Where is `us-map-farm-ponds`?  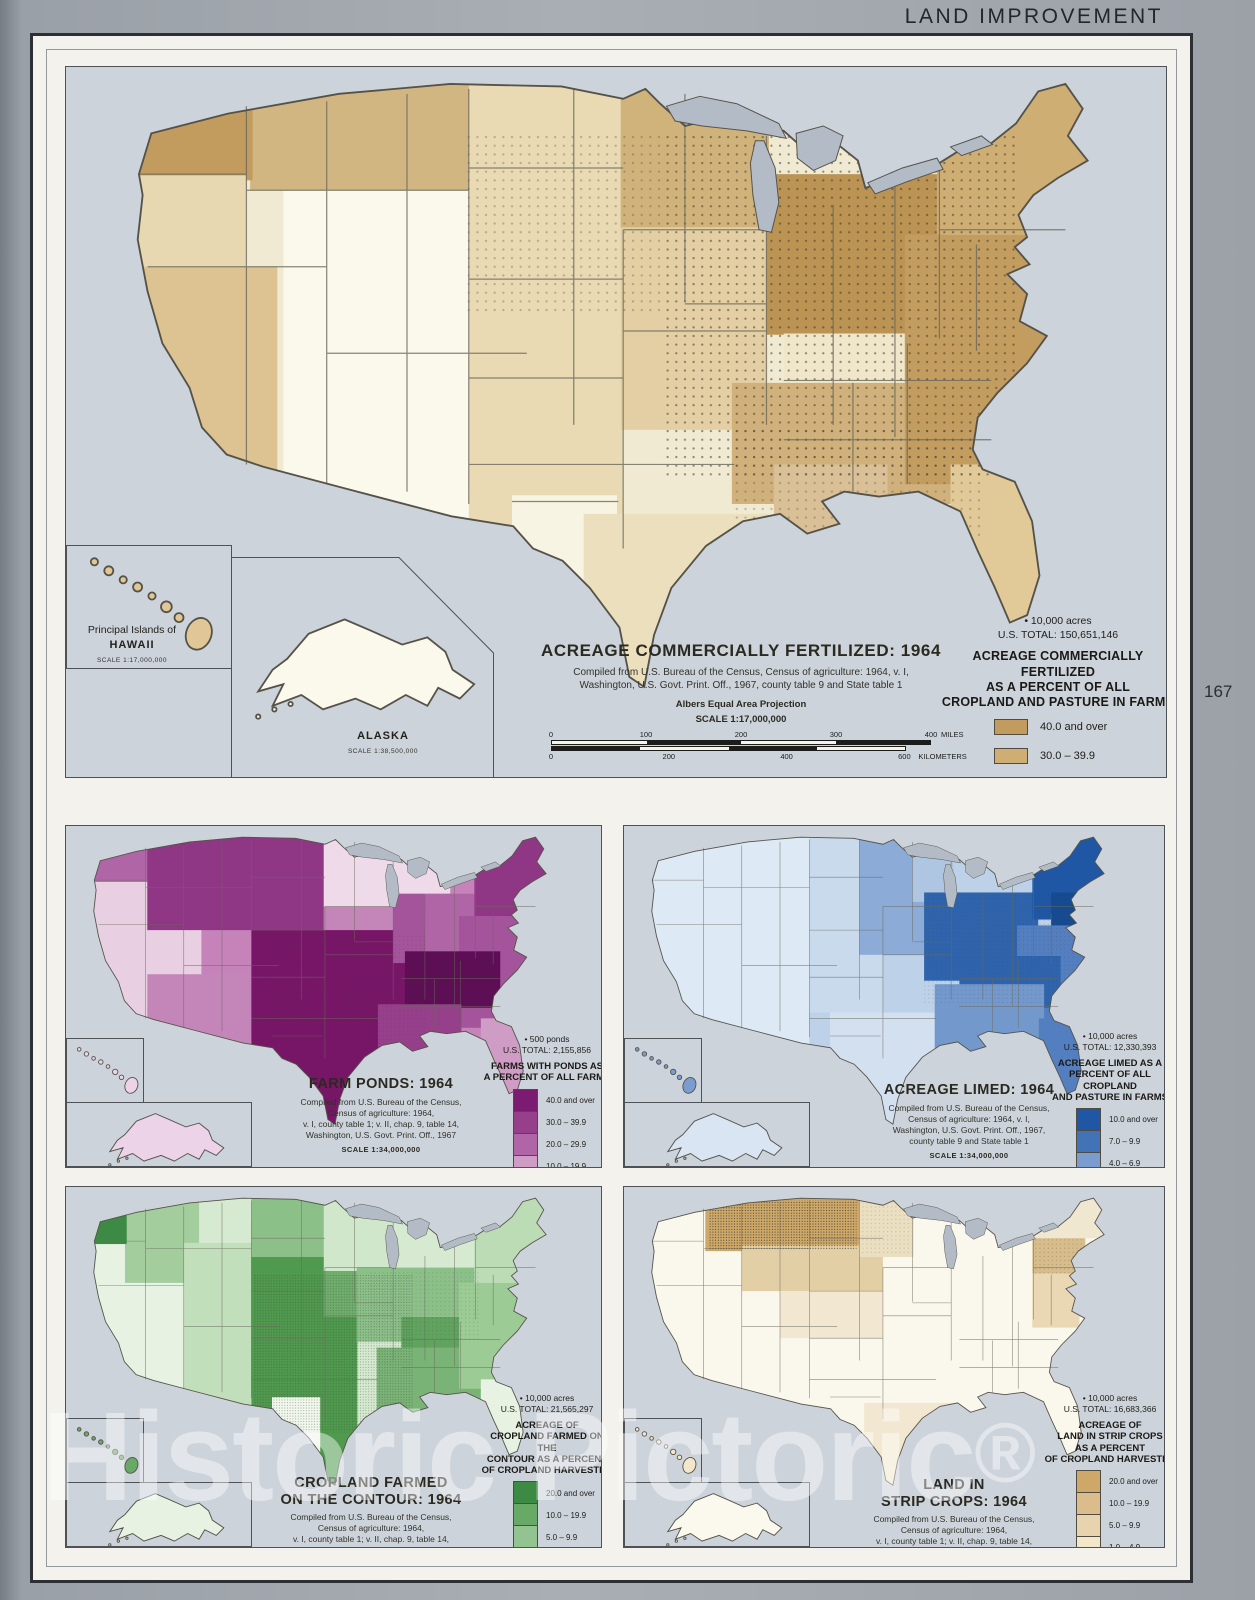
us-map-farm-ponds is located at coordinates (320, 980).